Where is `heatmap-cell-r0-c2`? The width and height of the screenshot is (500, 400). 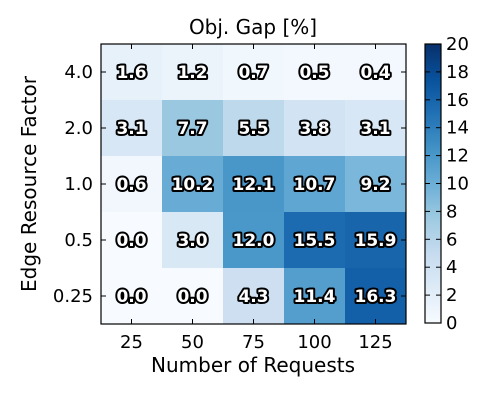
heatmap-cell-r0-c2 is located at coordinates (254, 72).